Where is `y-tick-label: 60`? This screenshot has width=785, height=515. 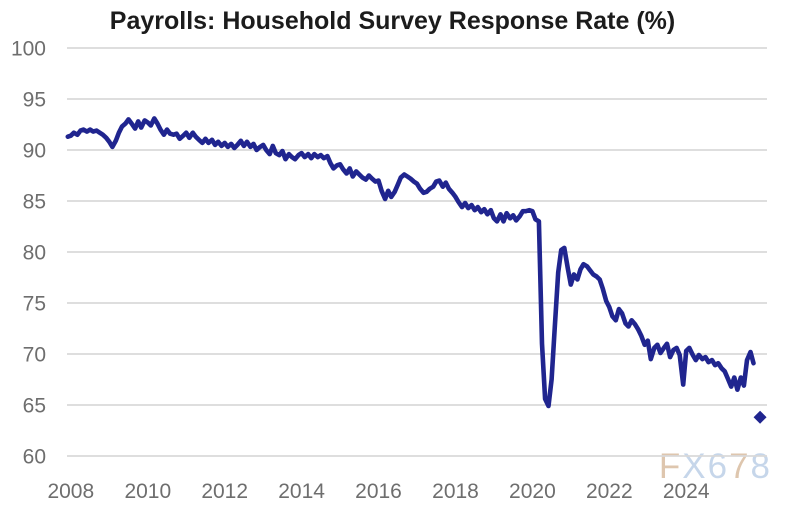
y-tick-label: 60 is located at coordinates (34, 457).